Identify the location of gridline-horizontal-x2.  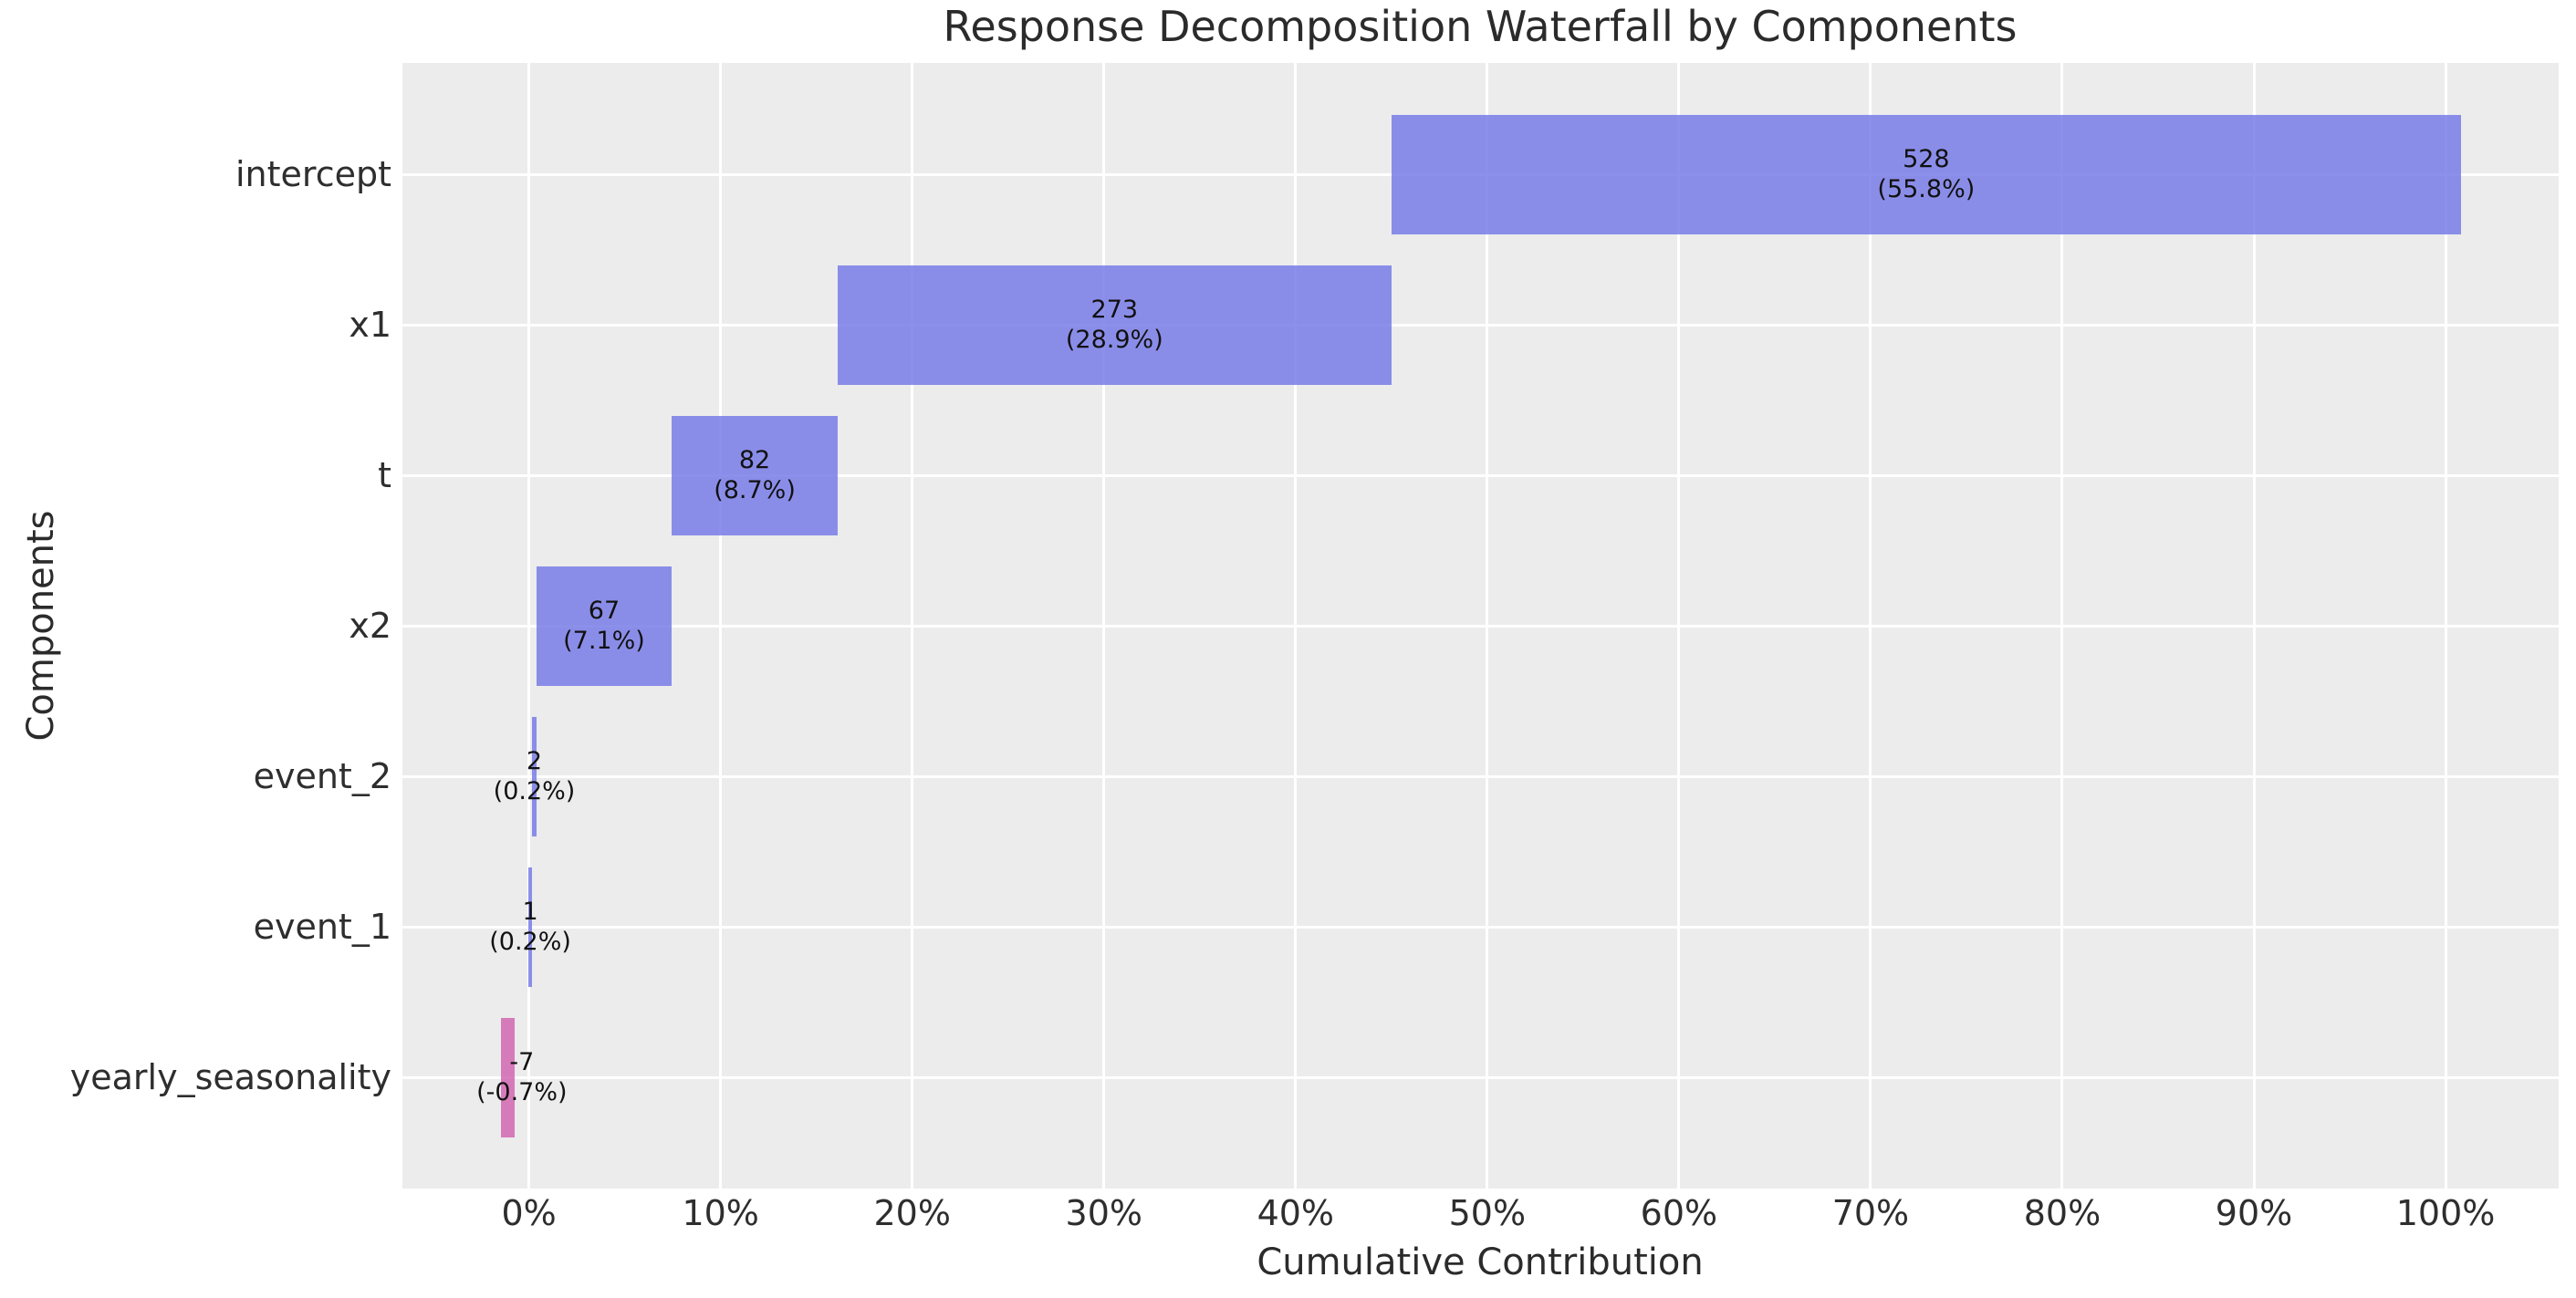
(1480, 626).